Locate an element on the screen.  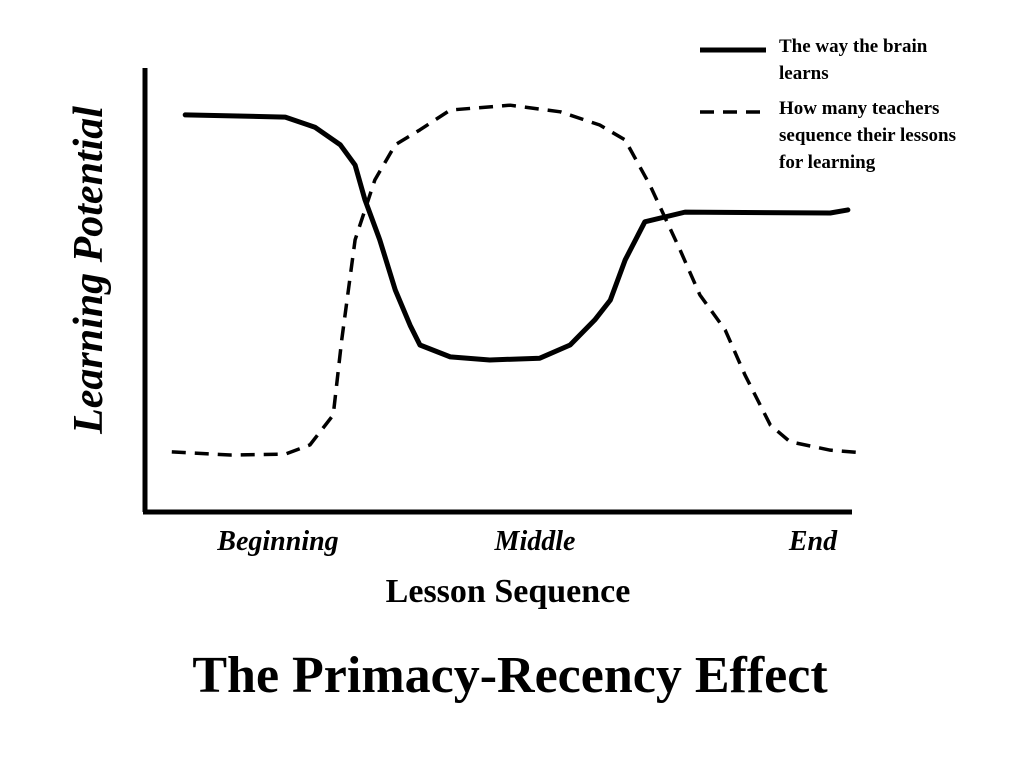
y-axis-label: Learning Potential is located at coordinates (89, 270).